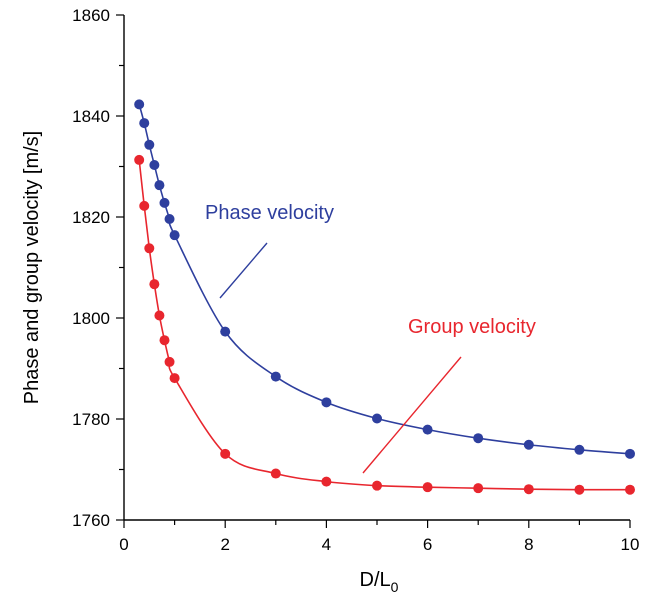 The image size is (656, 602). I want to click on x-tick-label: 8, so click(528, 544).